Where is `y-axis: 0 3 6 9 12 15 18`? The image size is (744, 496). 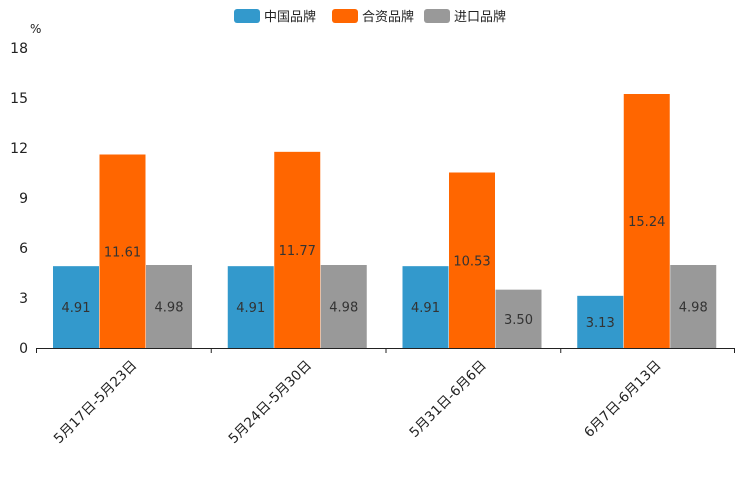 y-axis: 0 3 6 9 12 15 18 is located at coordinates (19, 199).